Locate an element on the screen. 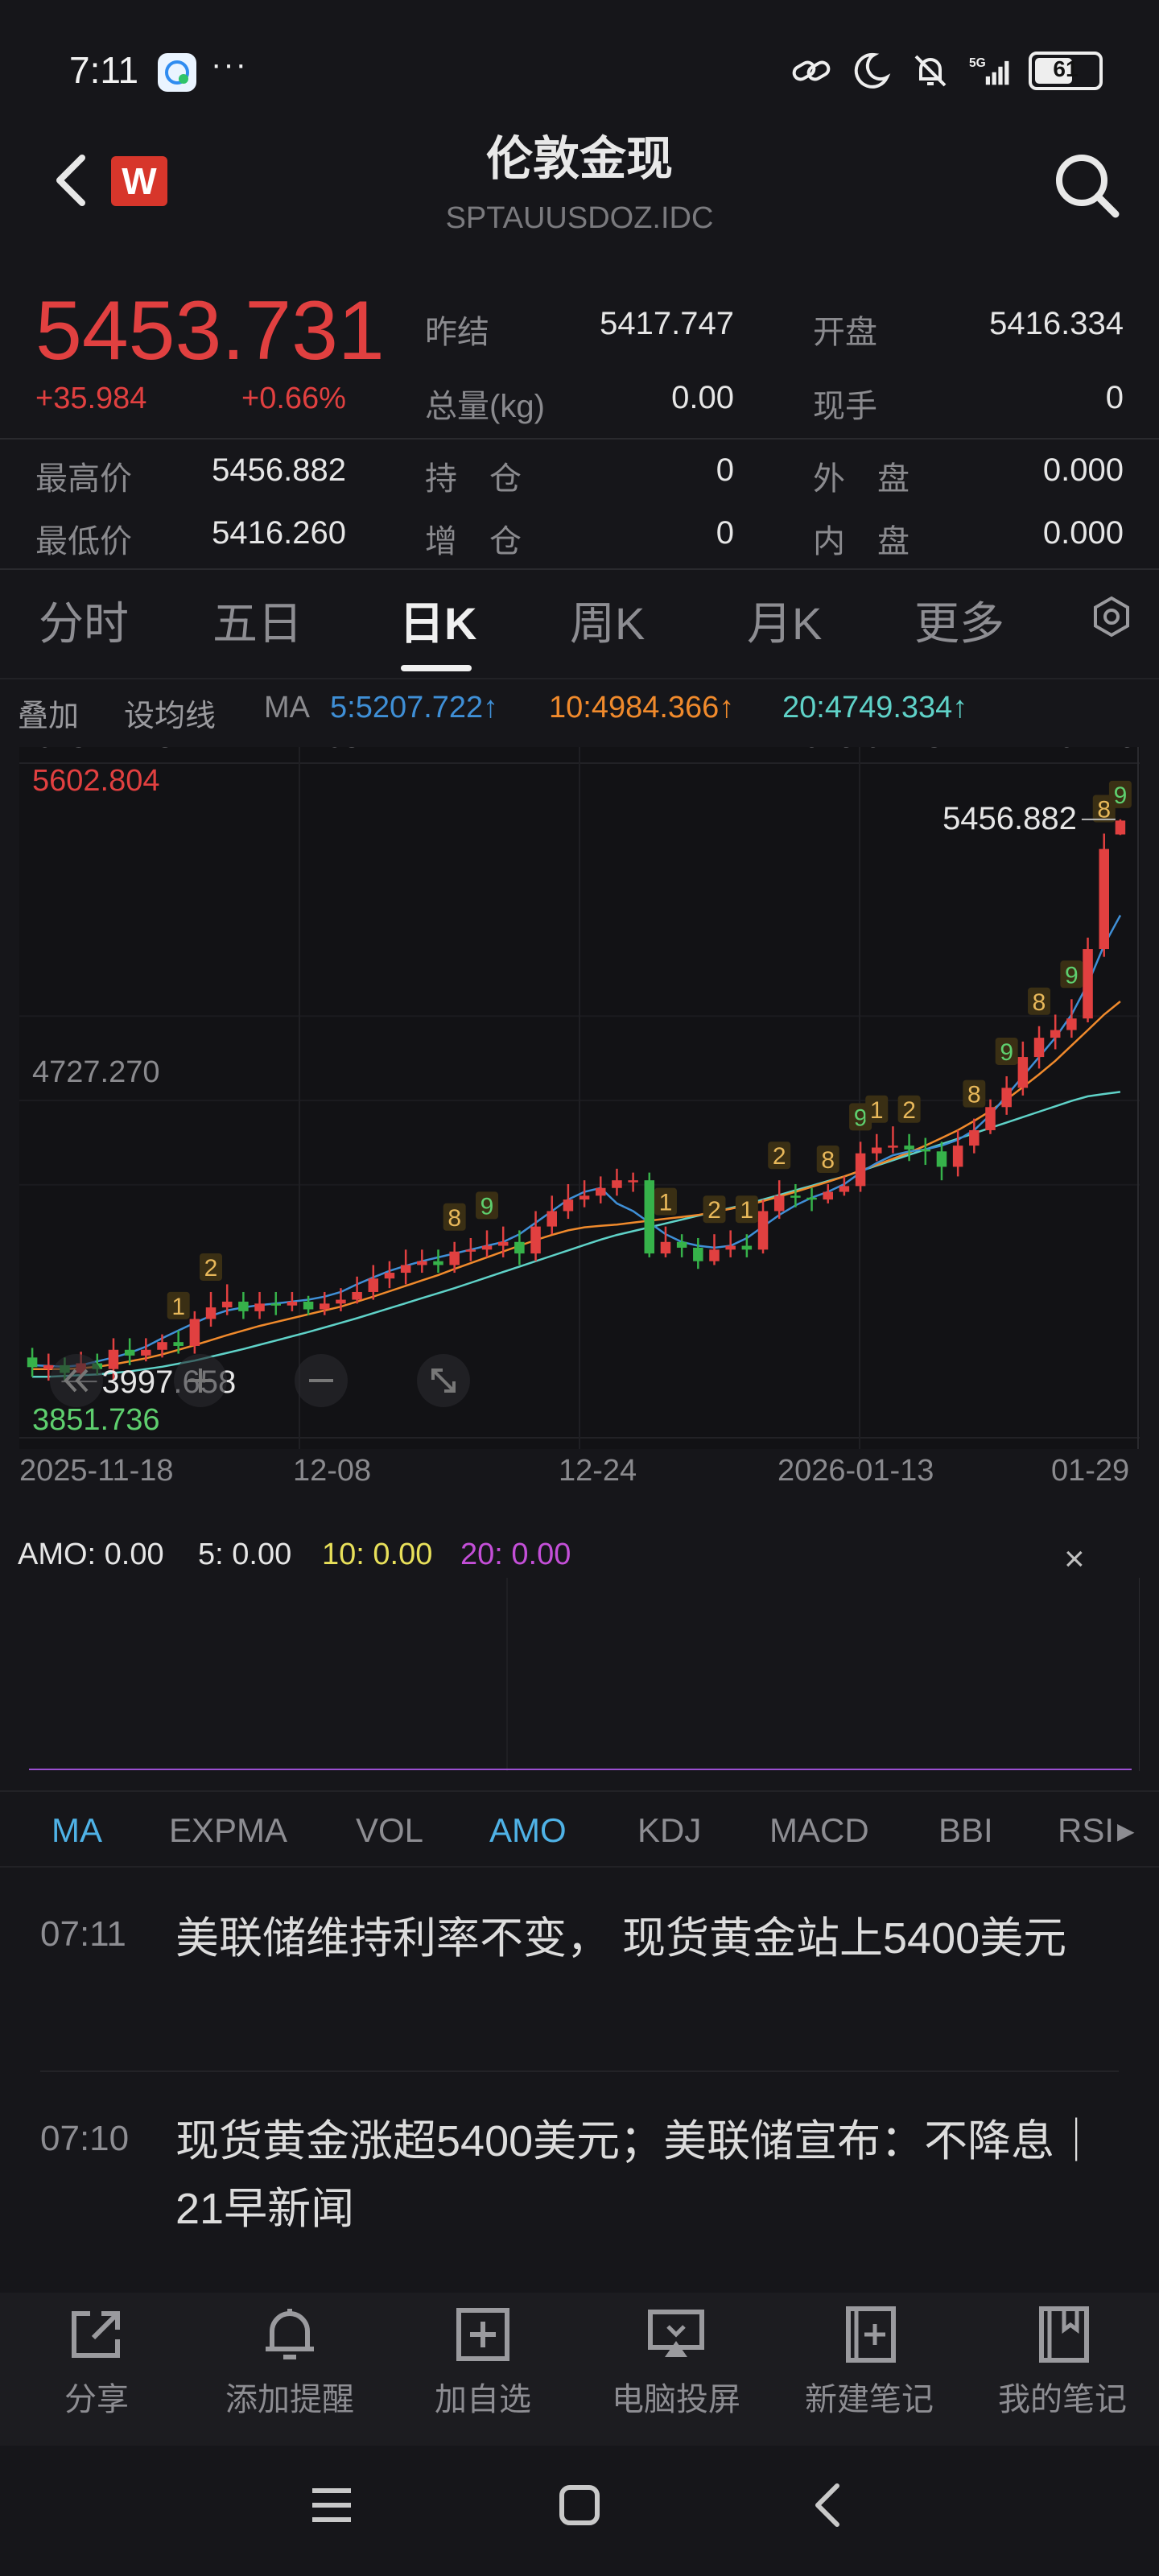 The image size is (1159, 2576). indicator-kdj: KDJ is located at coordinates (669, 1830).